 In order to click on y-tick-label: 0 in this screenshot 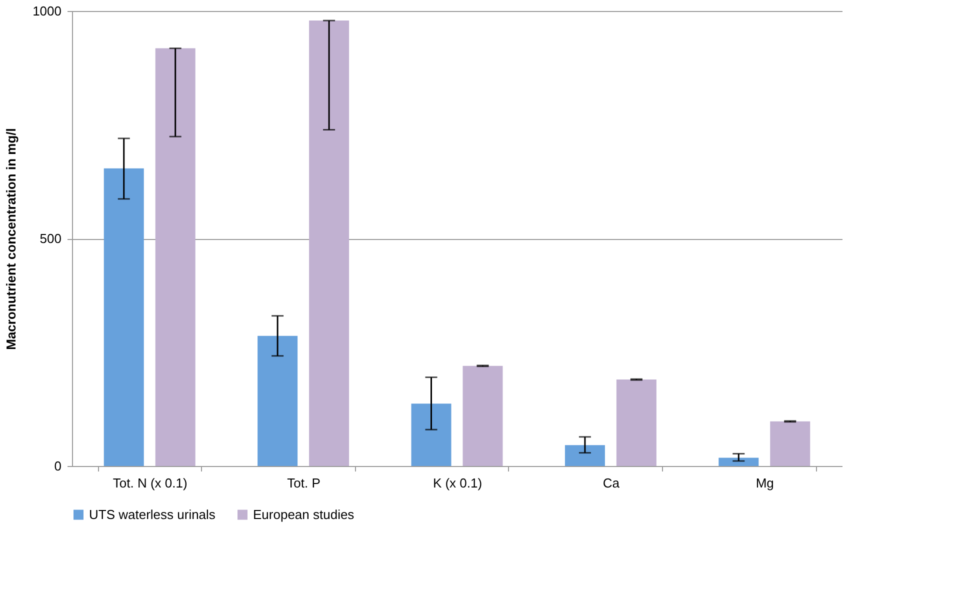, I will do `click(58, 466)`.